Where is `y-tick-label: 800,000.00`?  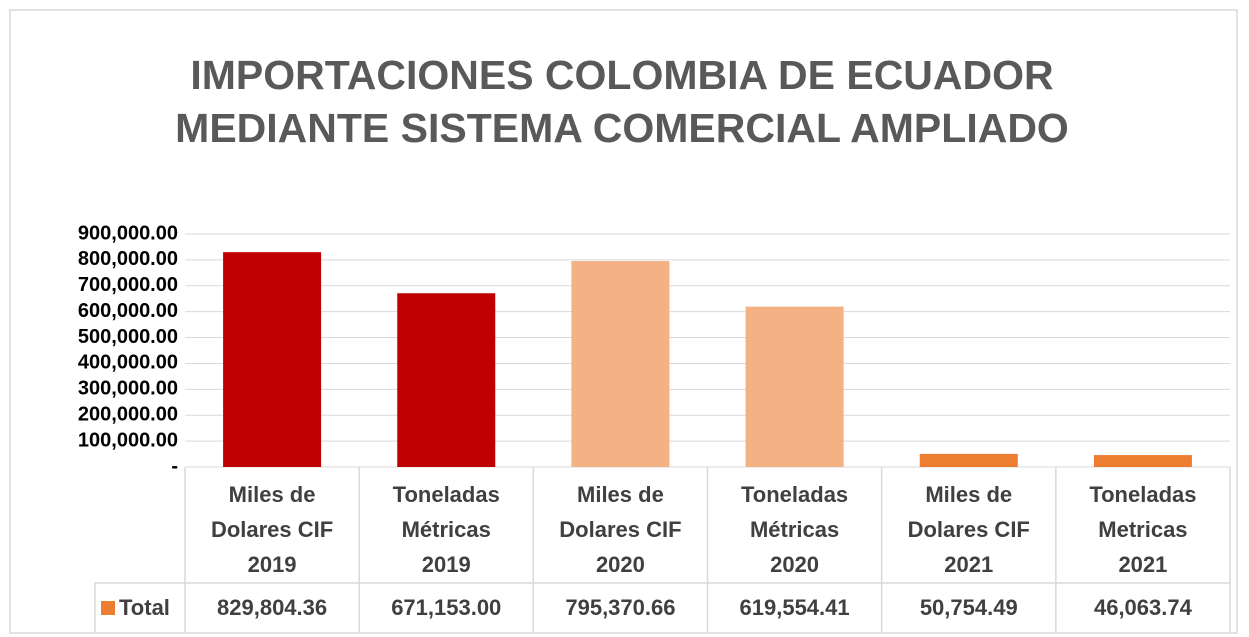
y-tick-label: 800,000.00 is located at coordinates (128, 259).